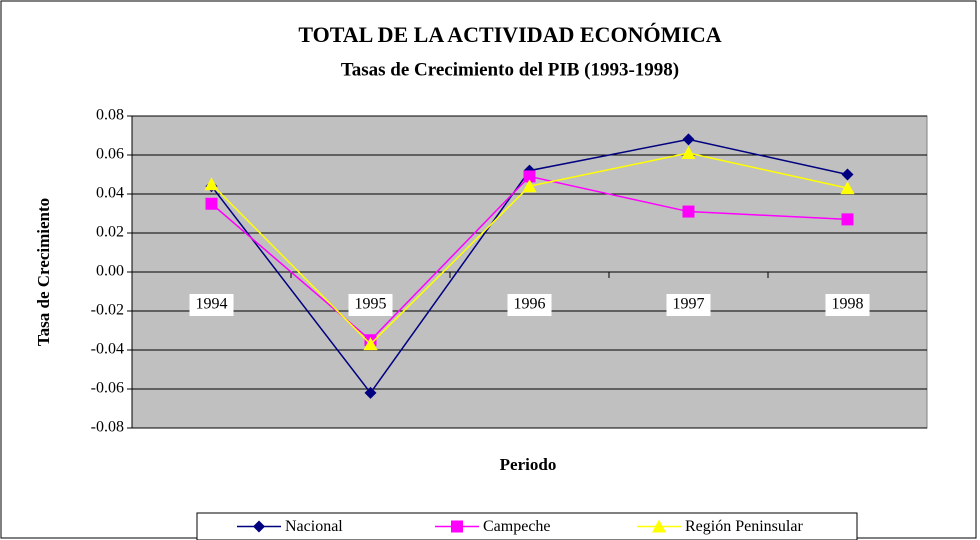  What do you see at coordinates (43, 272) in the screenshot?
I see `y-axis-title: Tasa de Crecimiento` at bounding box center [43, 272].